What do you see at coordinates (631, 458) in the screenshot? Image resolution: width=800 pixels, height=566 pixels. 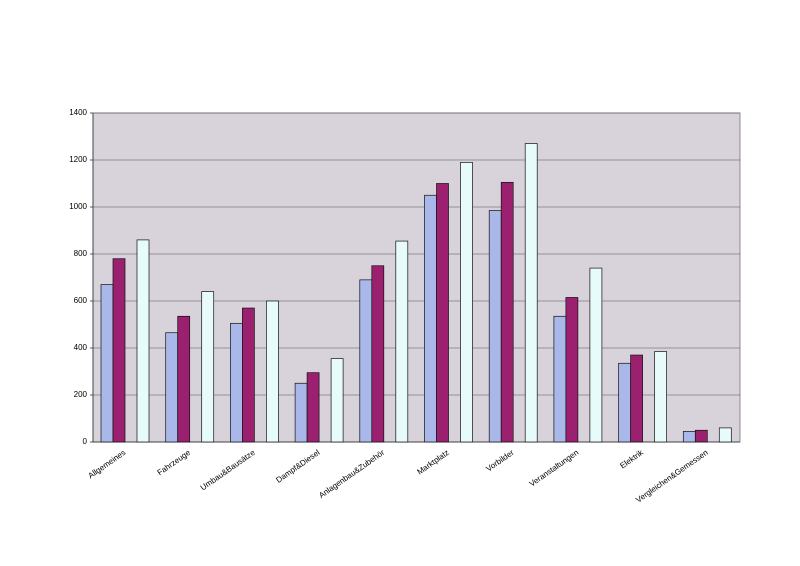 I see `x-tick-label: Elektrik` at bounding box center [631, 458].